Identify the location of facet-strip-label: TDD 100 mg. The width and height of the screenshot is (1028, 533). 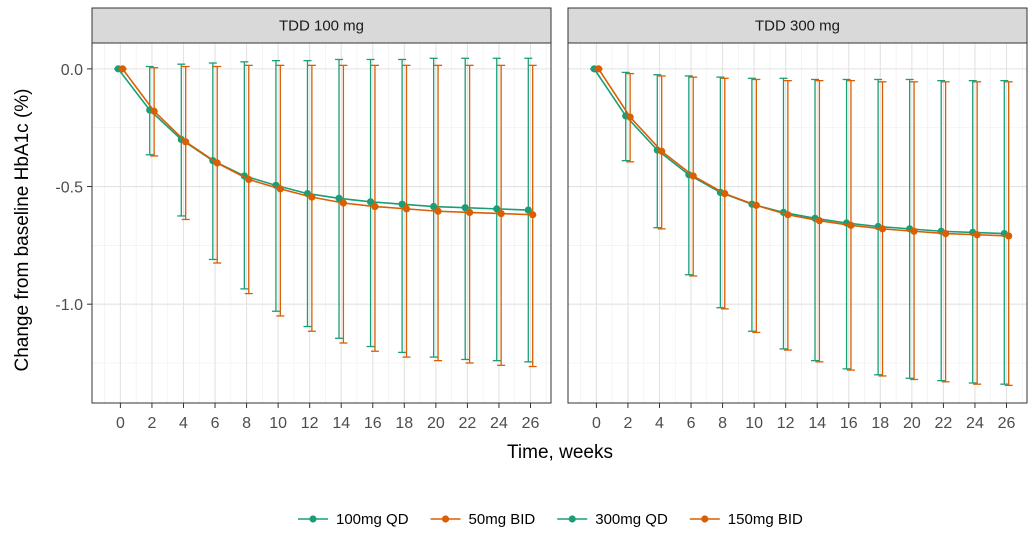
(321, 26).